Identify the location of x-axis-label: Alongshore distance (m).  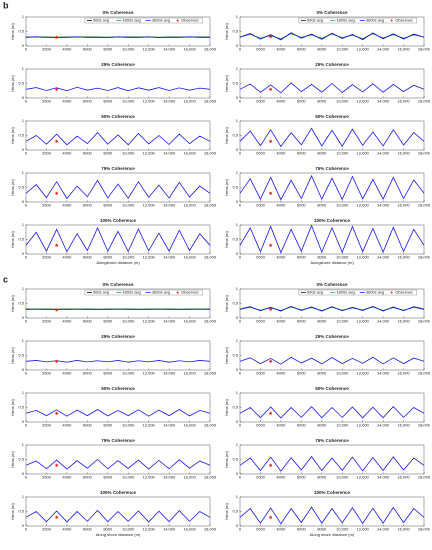
(332, 262).